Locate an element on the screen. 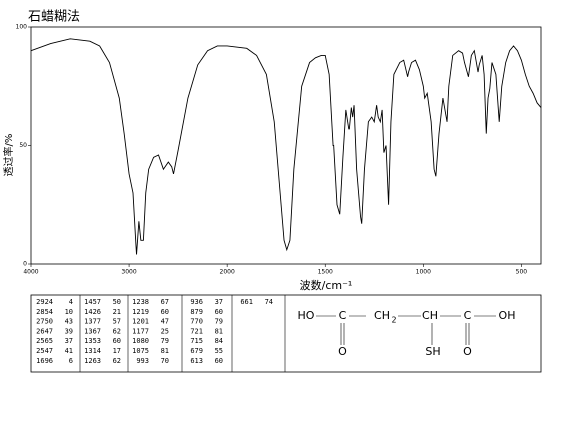  peak-wavenumber: 2647 is located at coordinates (44, 331).